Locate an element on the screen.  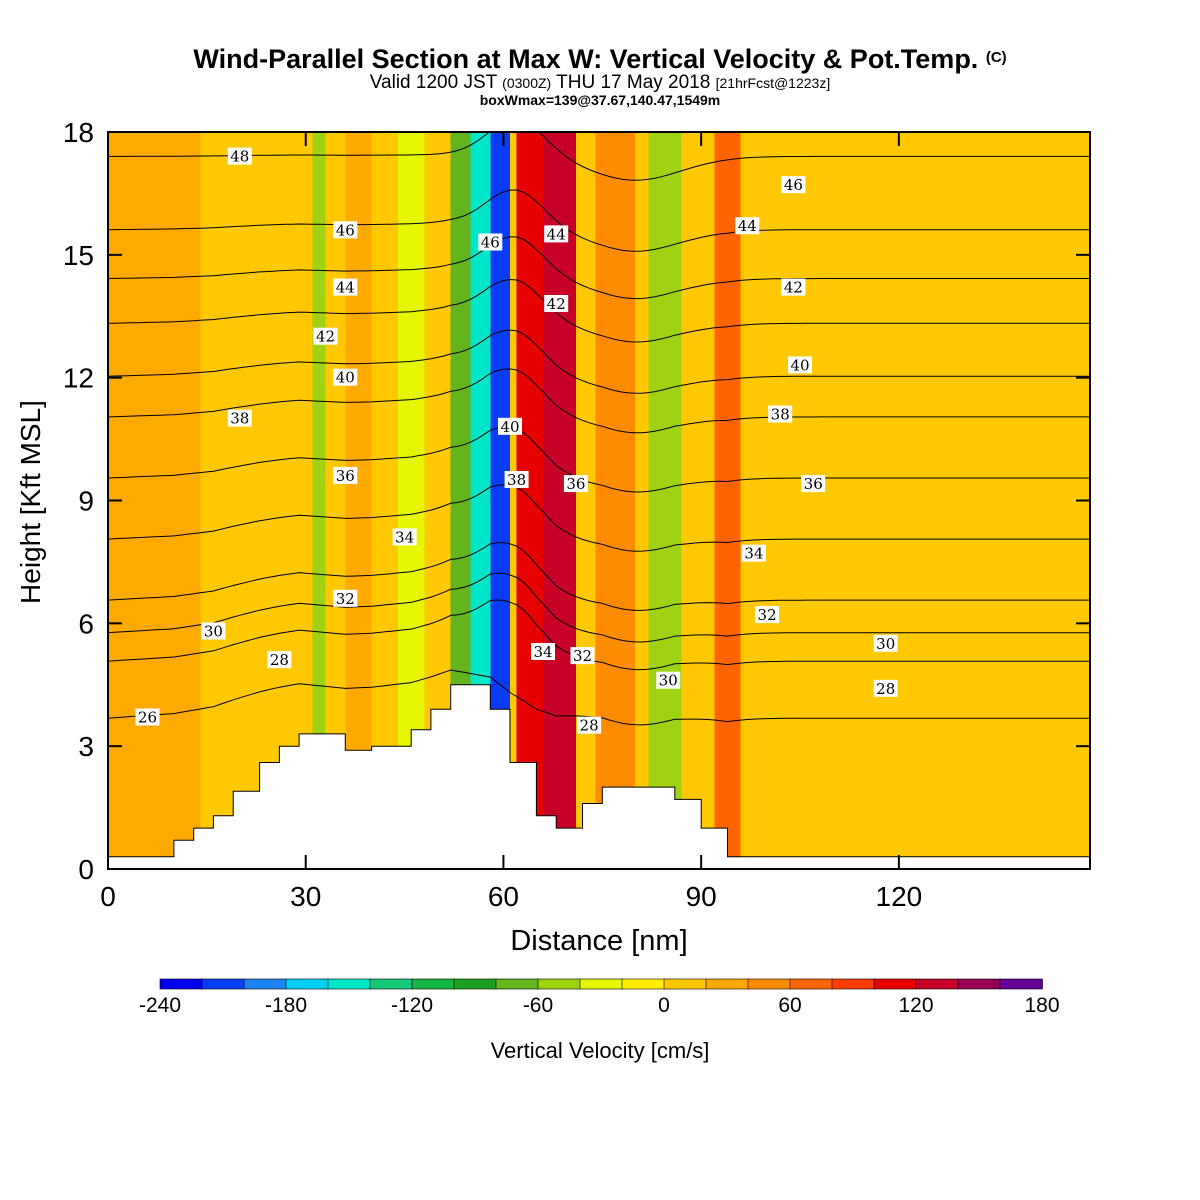
contour-label-text: 26 is located at coordinates (147, 718).